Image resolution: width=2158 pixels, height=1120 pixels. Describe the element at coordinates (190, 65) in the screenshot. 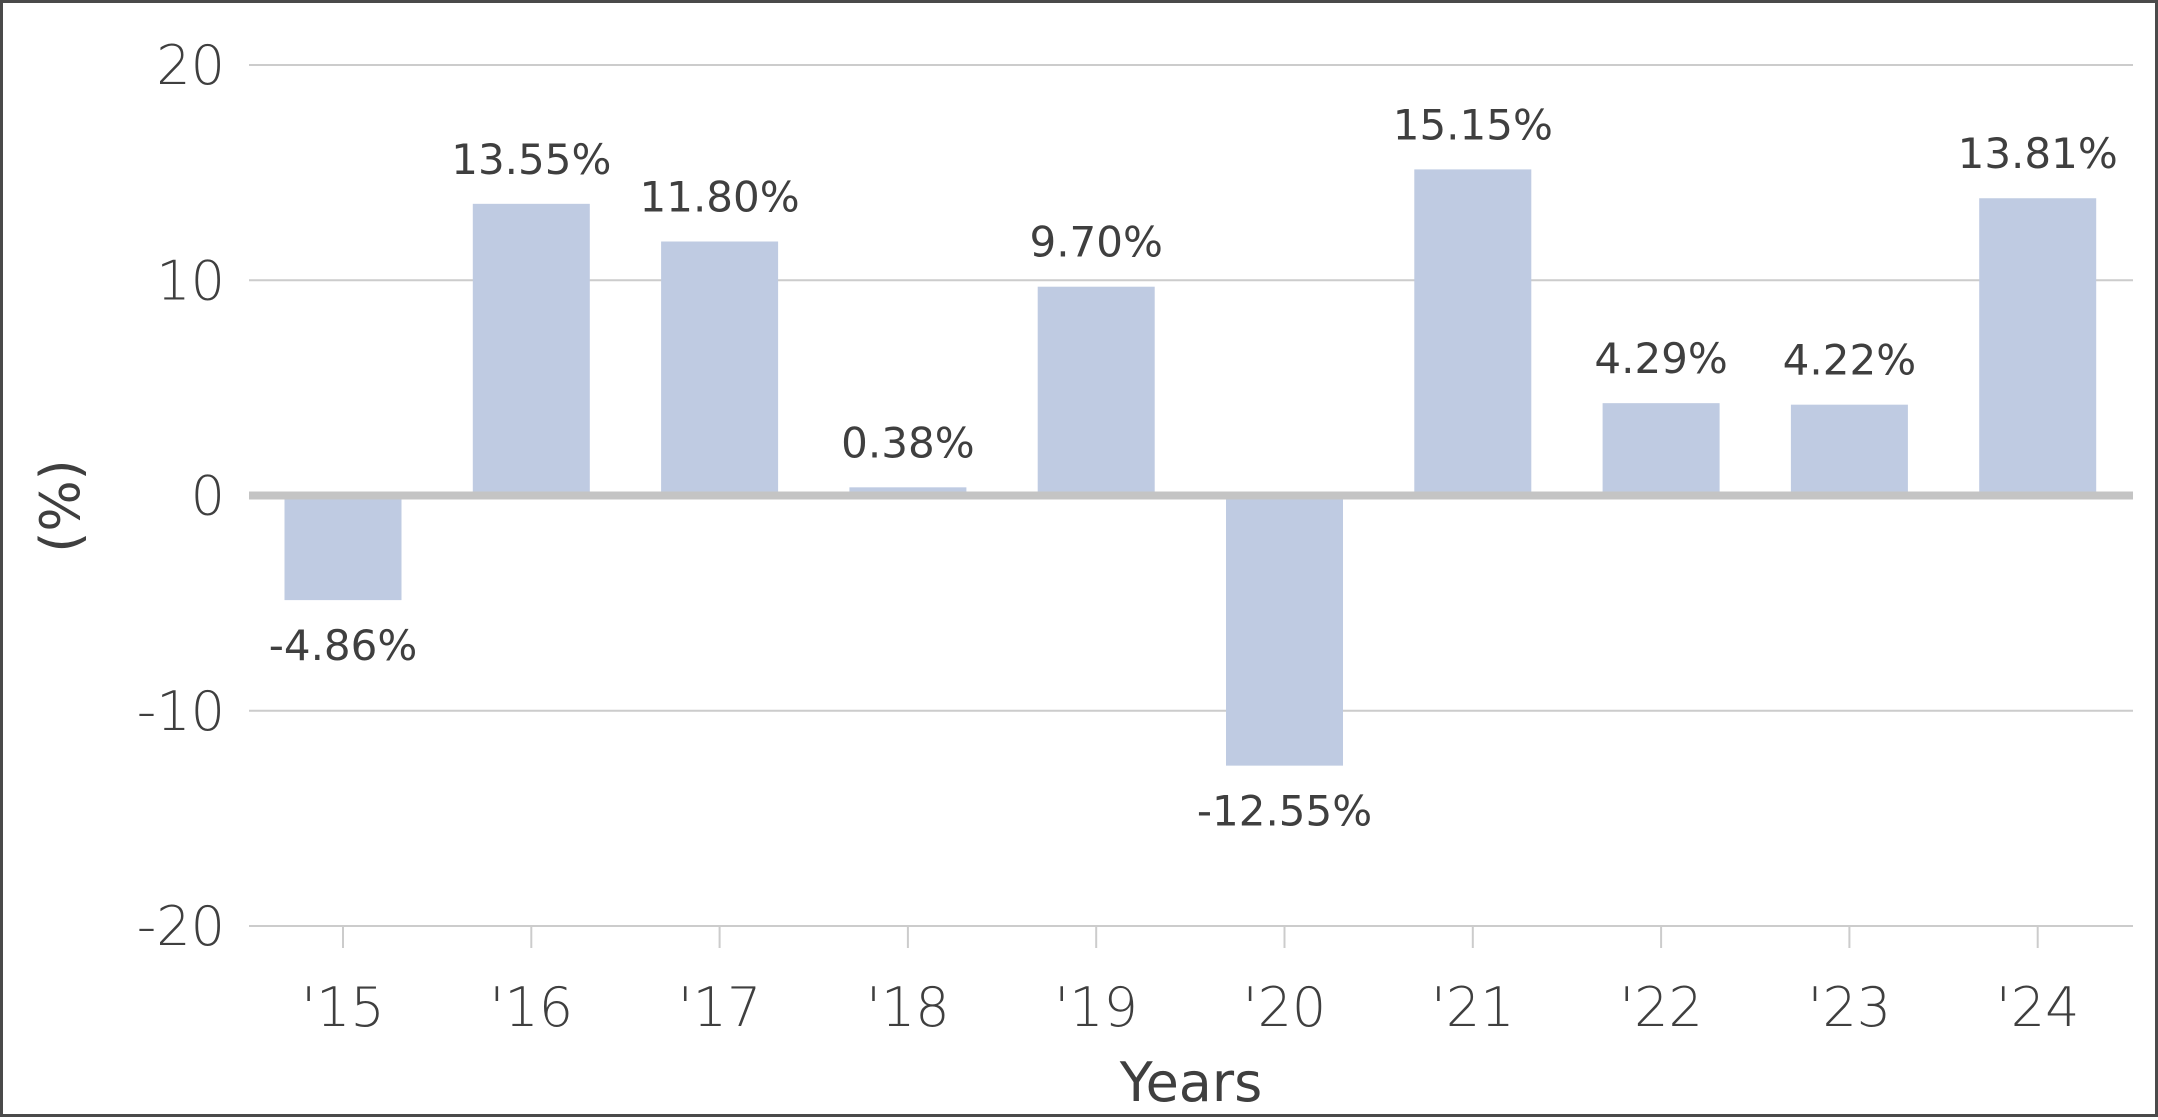

I see `y-tick-label-20: 20` at that location.